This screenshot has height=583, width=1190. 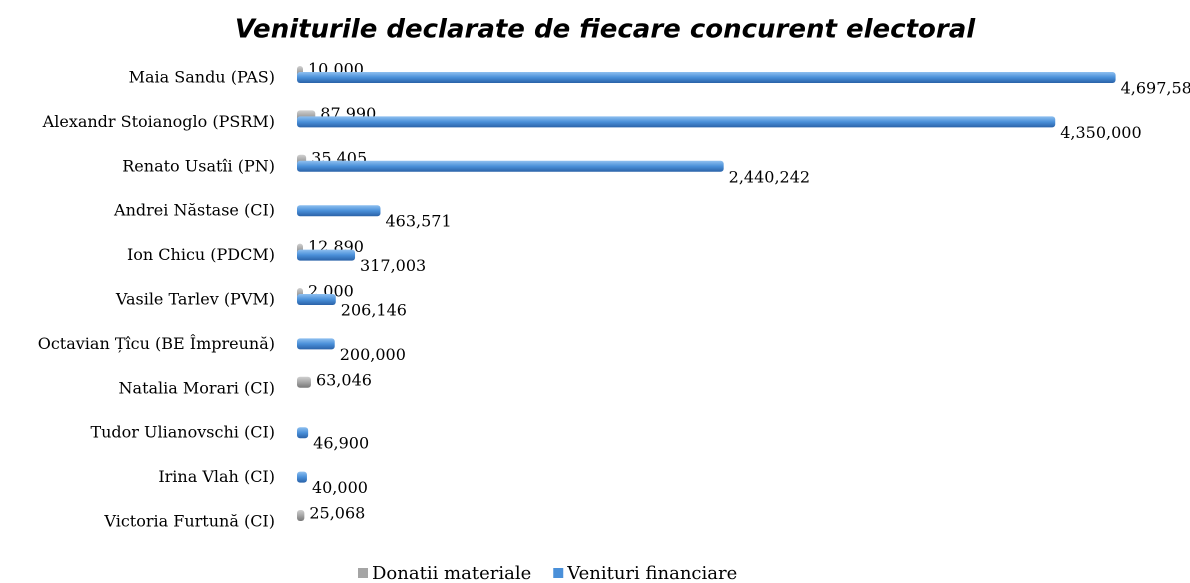 What do you see at coordinates (1100, 132) in the screenshot?
I see `data-label: 4,350,000` at bounding box center [1100, 132].